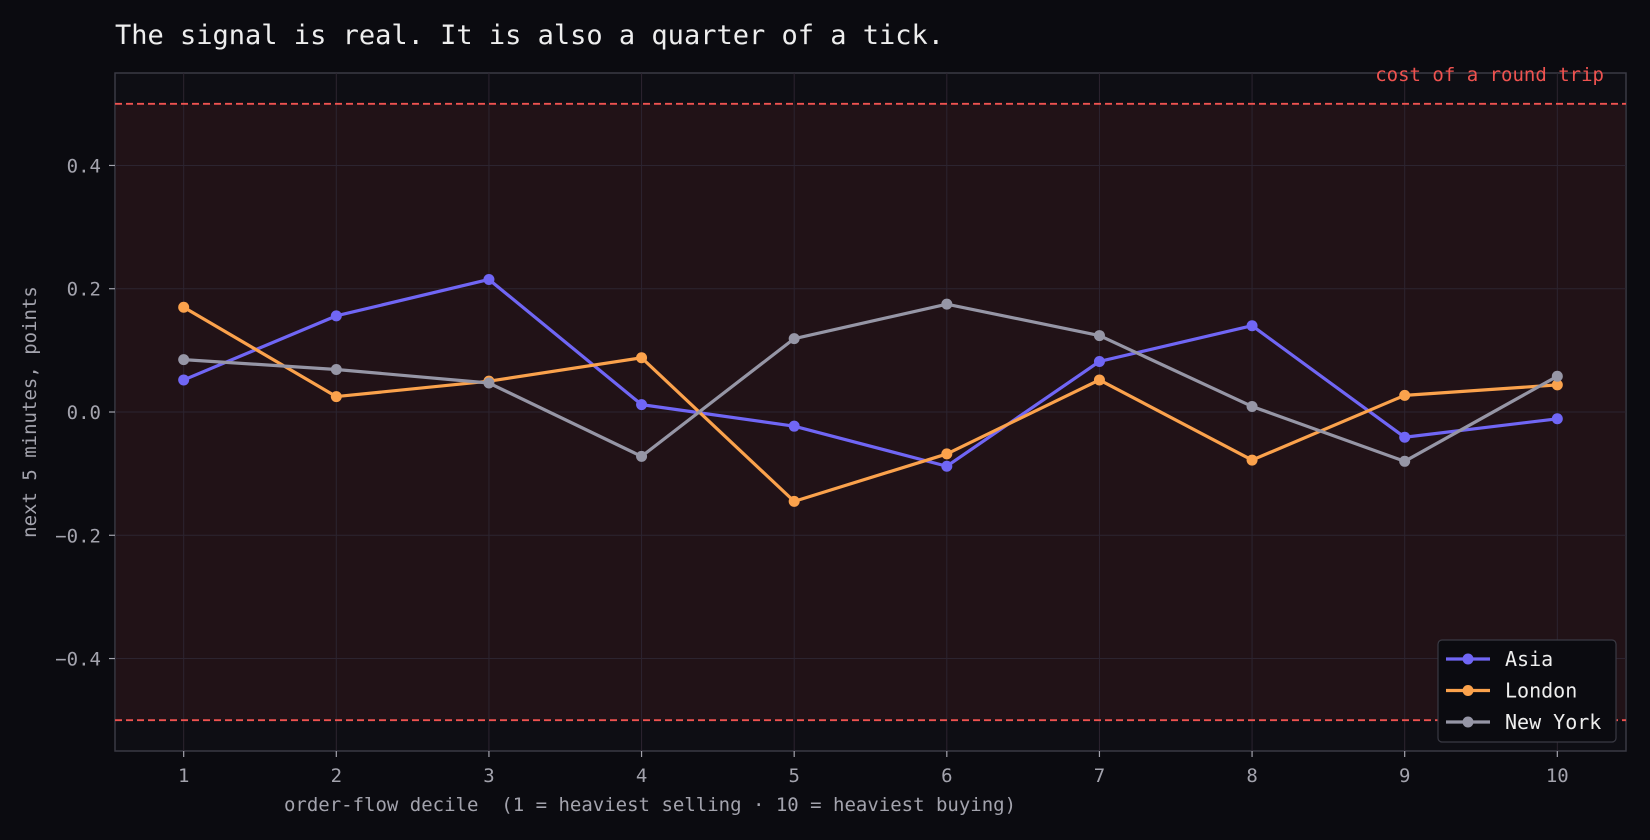 Image resolution: width=1650 pixels, height=840 pixels. Describe the element at coordinates (1557, 776) in the screenshot. I see `x-tick-label: 10` at that location.